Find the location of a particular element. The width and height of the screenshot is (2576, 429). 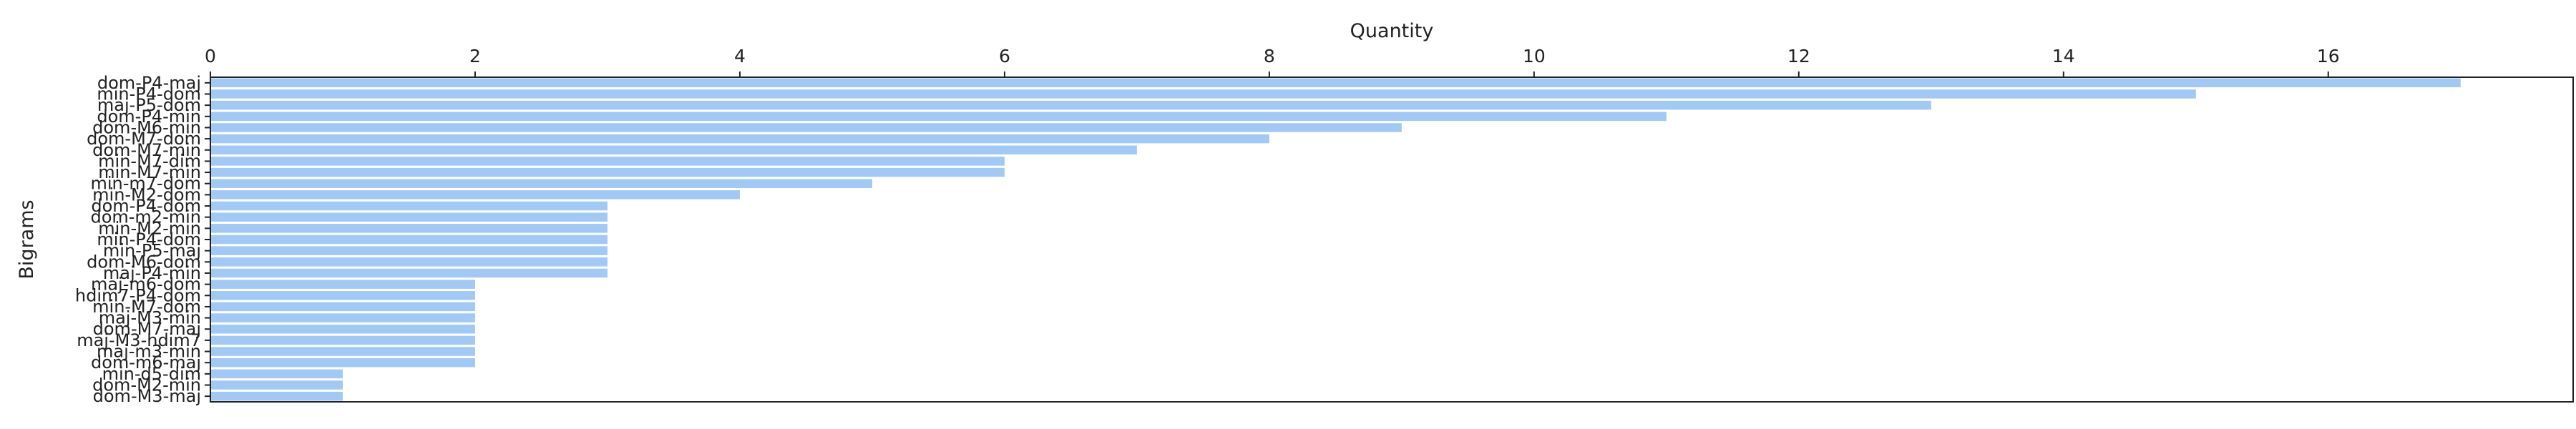

x-tick-label: 12 is located at coordinates (1798, 56).